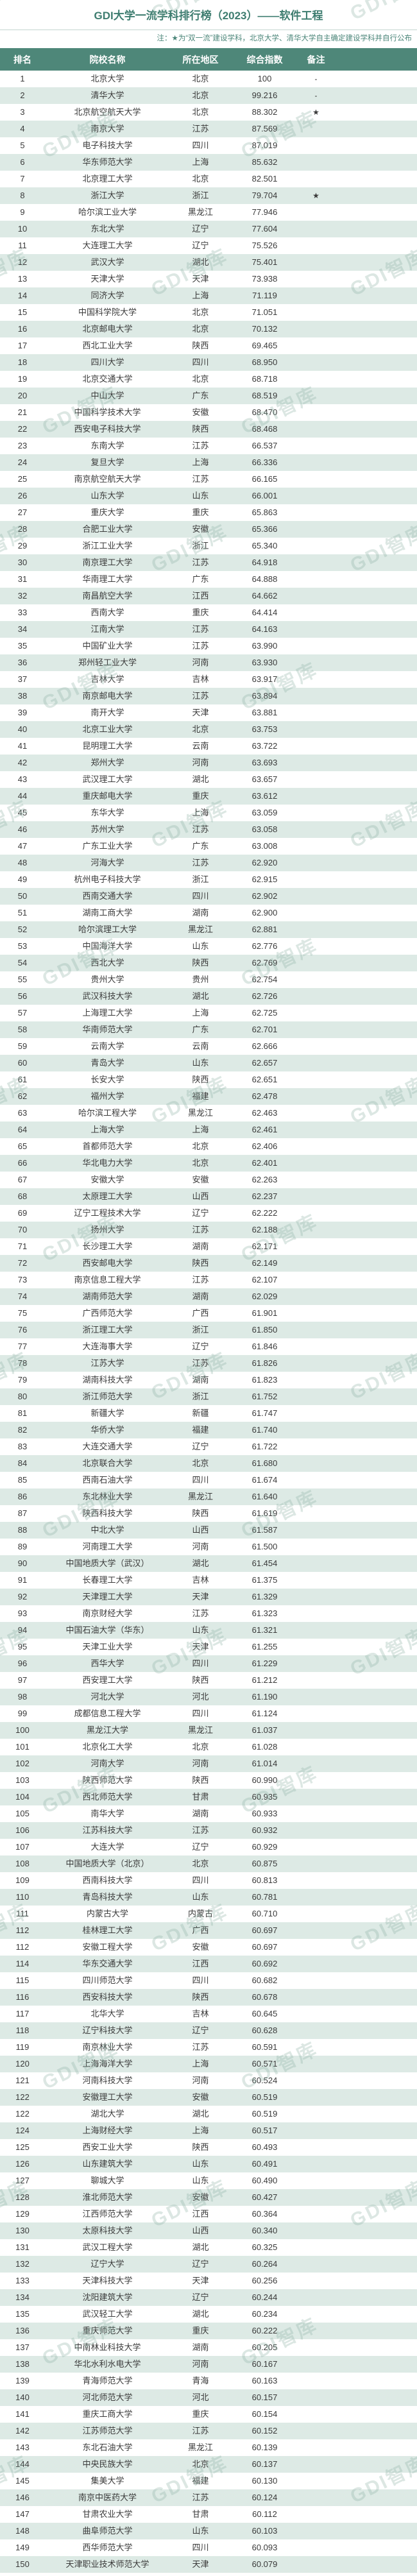 The image size is (417, 2576). Describe the element at coordinates (264, 896) in the screenshot. I see `index-cell: 62.902` at that location.